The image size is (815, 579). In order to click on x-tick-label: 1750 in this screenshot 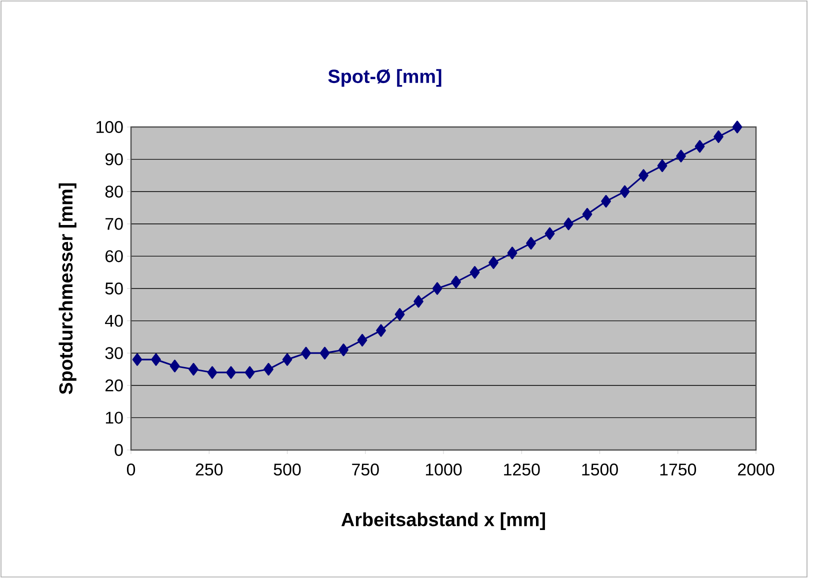, I will do `click(678, 470)`.